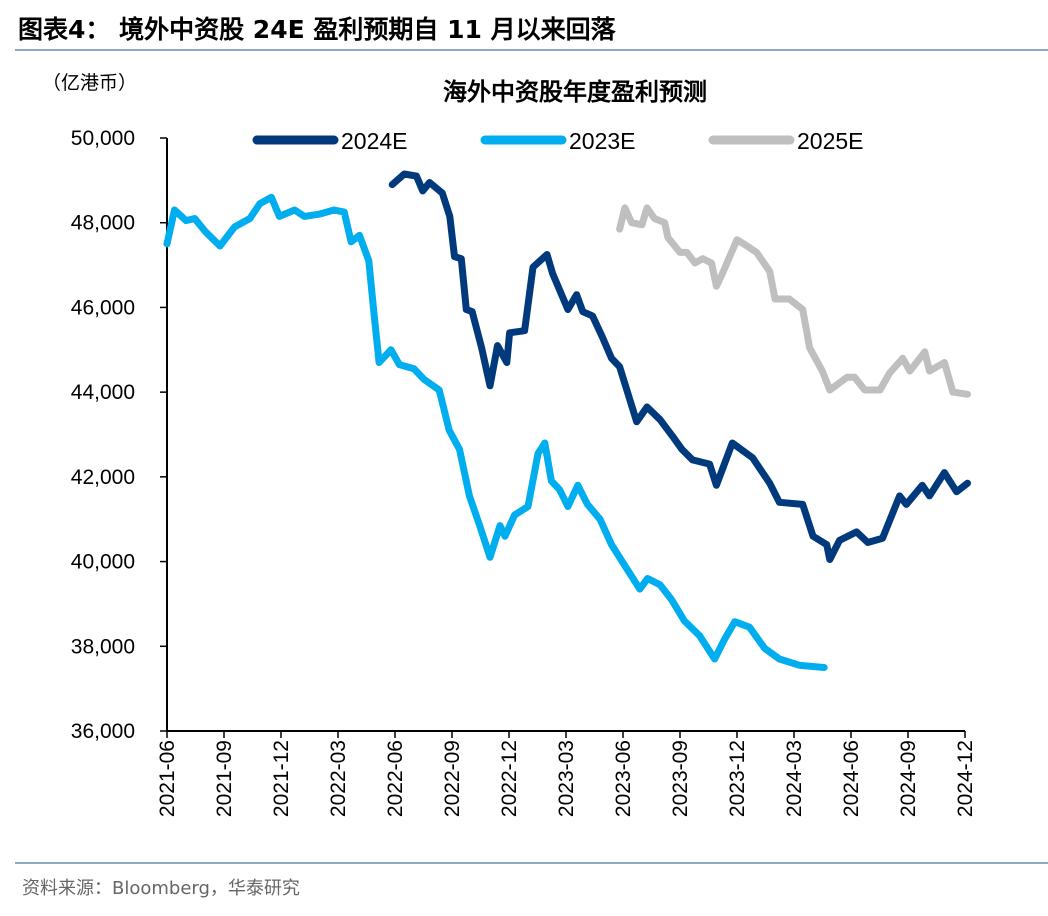 This screenshot has height=916, width=1048. What do you see at coordinates (793, 301) in the screenshot?
I see `series-line-2025E` at bounding box center [793, 301].